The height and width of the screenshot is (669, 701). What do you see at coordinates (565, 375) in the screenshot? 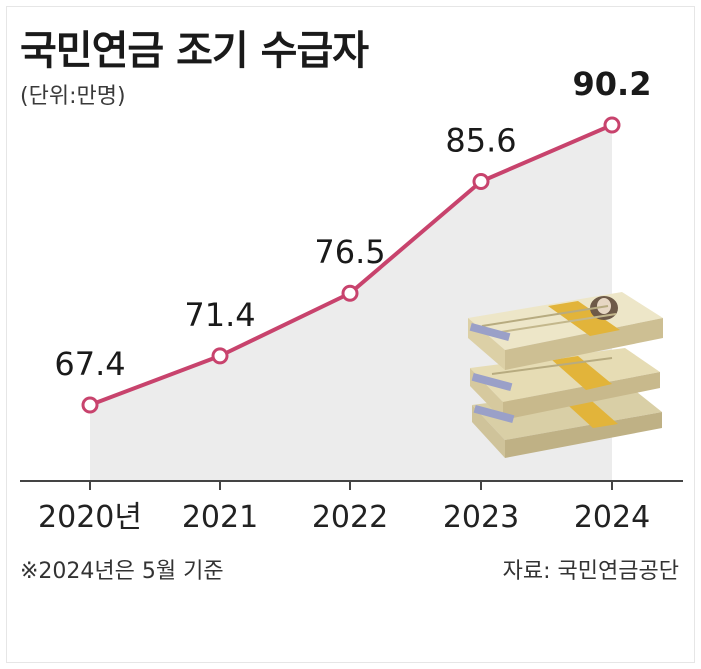
I see `money-stack-icon` at bounding box center [565, 375].